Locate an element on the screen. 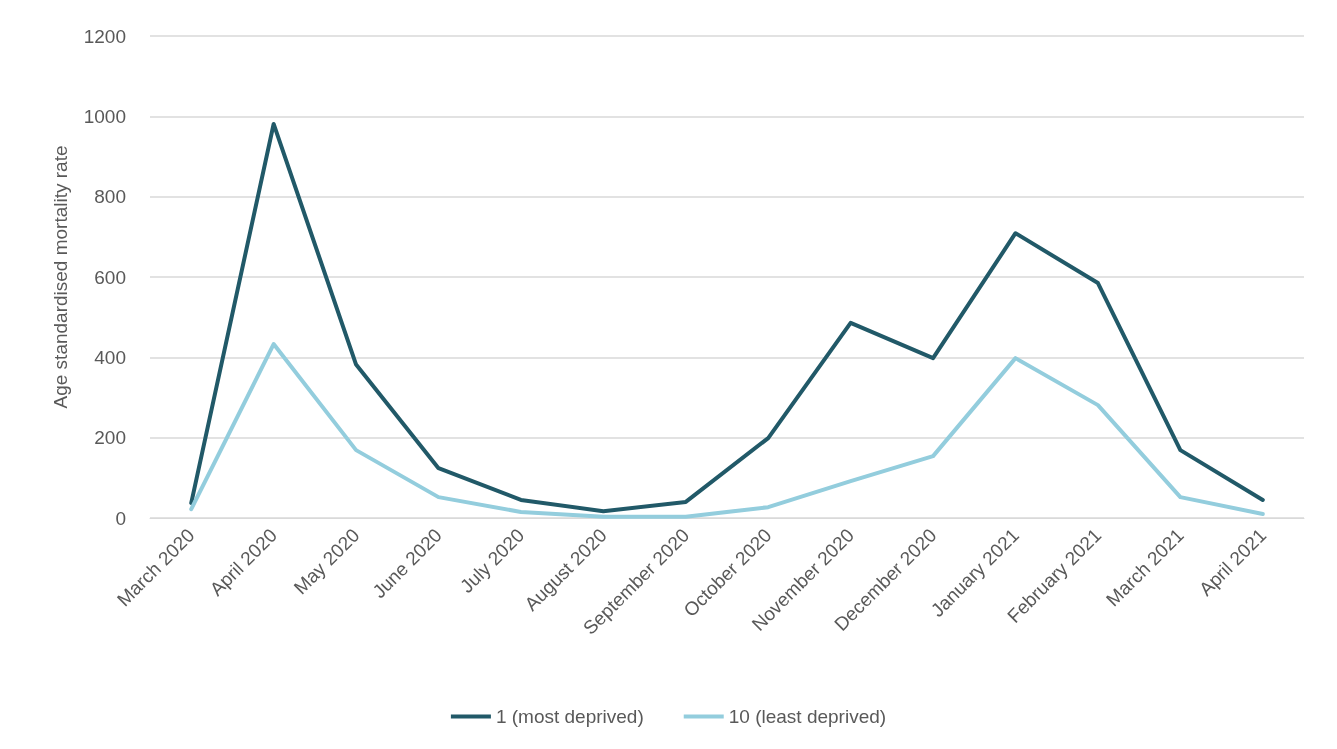 Image resolution: width=1337 pixels, height=749 pixels. y-tick-label: 1200 is located at coordinates (104, 36).